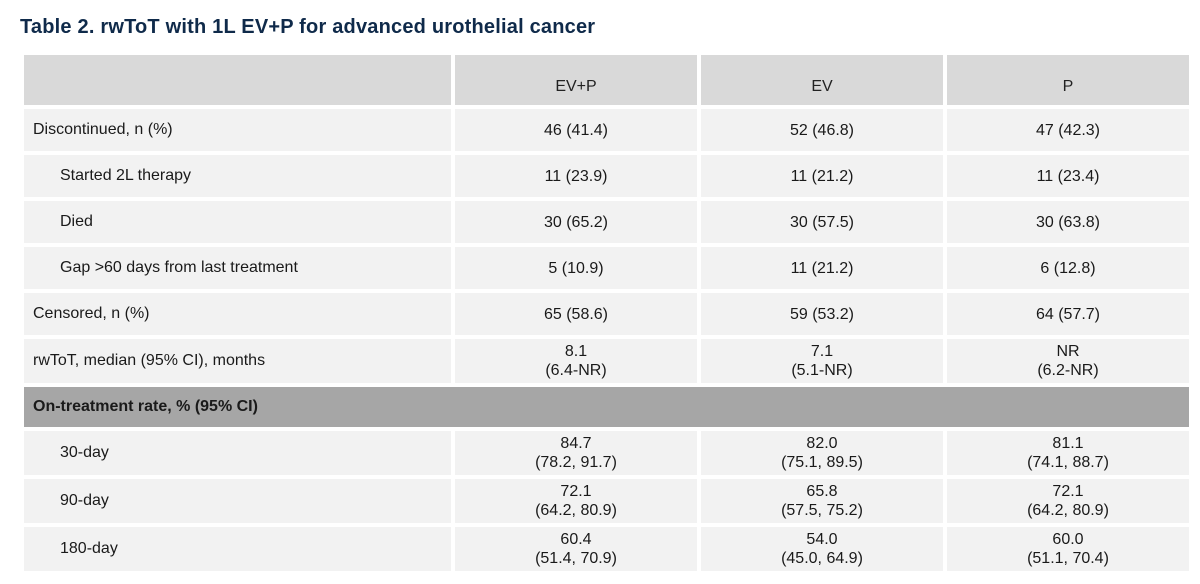  I want to click on value-cell: 30 (57.5), so click(822, 222).